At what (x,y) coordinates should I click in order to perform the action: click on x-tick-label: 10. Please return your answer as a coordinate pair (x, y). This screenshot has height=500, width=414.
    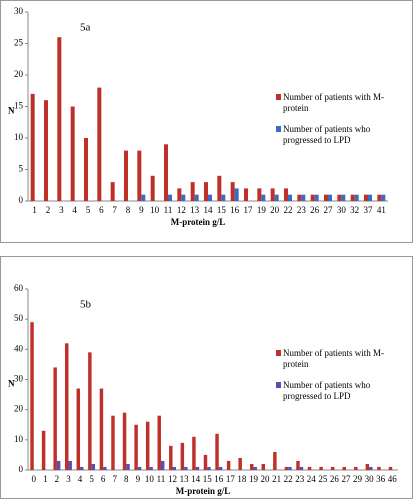
    Looking at the image, I should click on (155, 210).